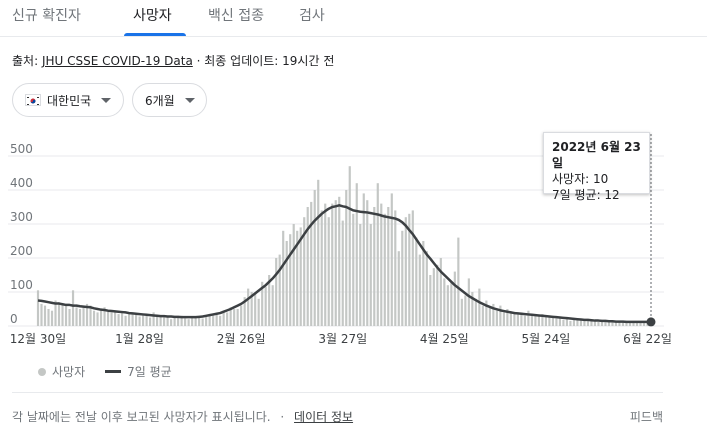 This screenshot has width=707, height=438. Describe the element at coordinates (152, 16) in the screenshot. I see `tab-deaths: 사망자` at that location.